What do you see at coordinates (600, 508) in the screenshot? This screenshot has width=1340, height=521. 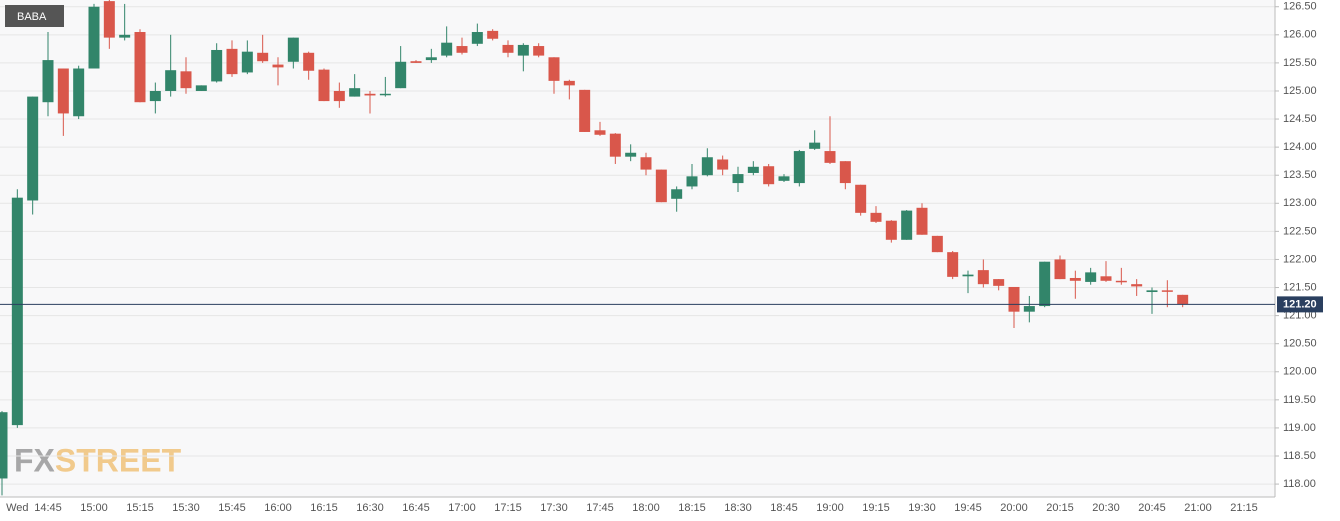 I see `x-tick-label: 17:45` at bounding box center [600, 508].